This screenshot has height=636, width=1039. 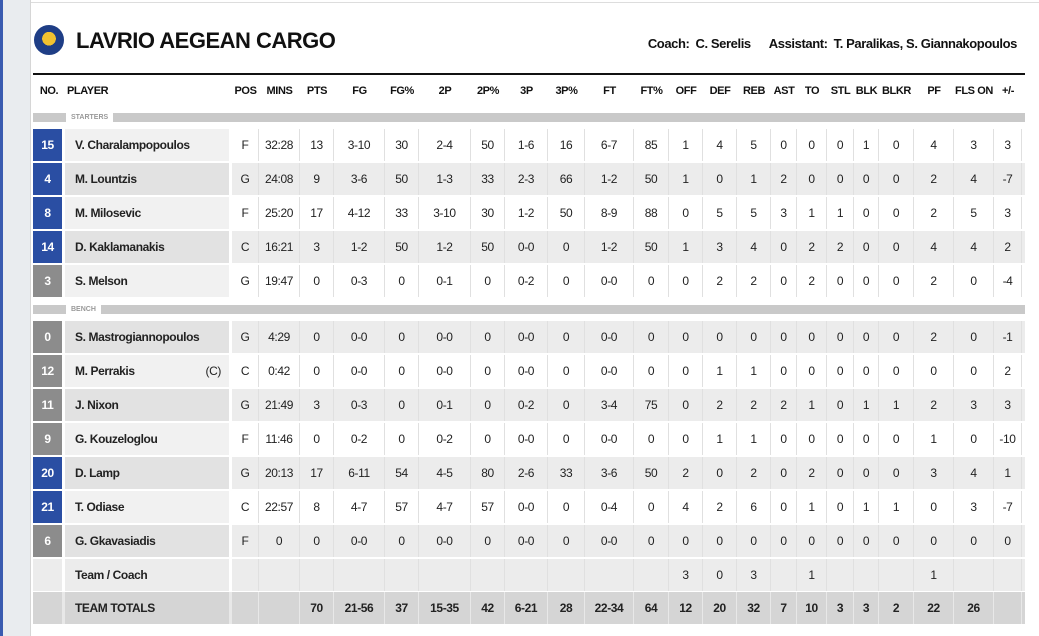 I want to click on player-name-cell: G. Gkavasiadis, so click(x=148, y=541).